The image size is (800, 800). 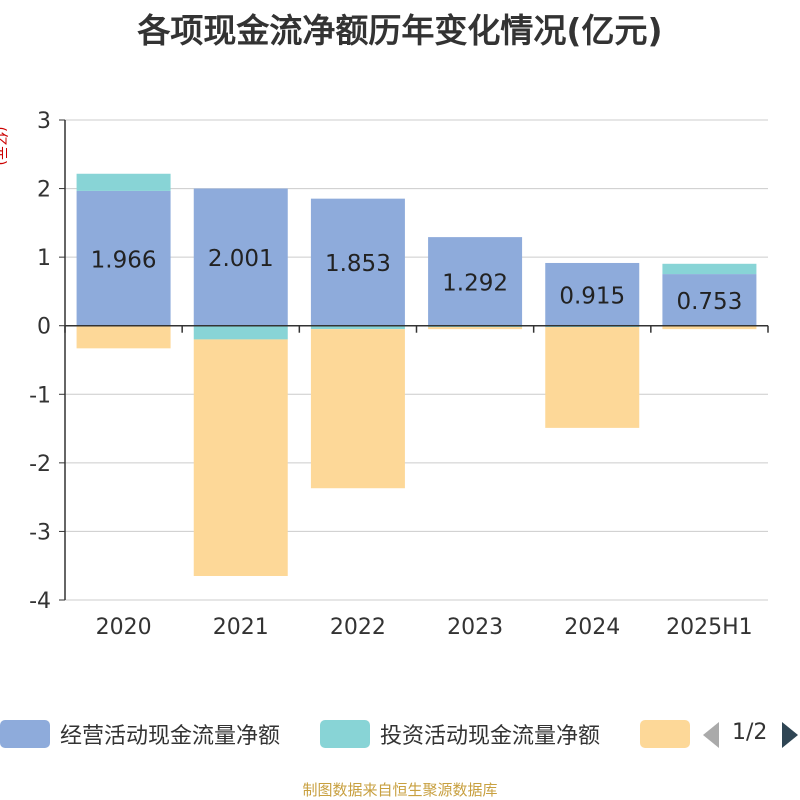 I want to click on bar-series-0-2022, so click(x=357, y=262).